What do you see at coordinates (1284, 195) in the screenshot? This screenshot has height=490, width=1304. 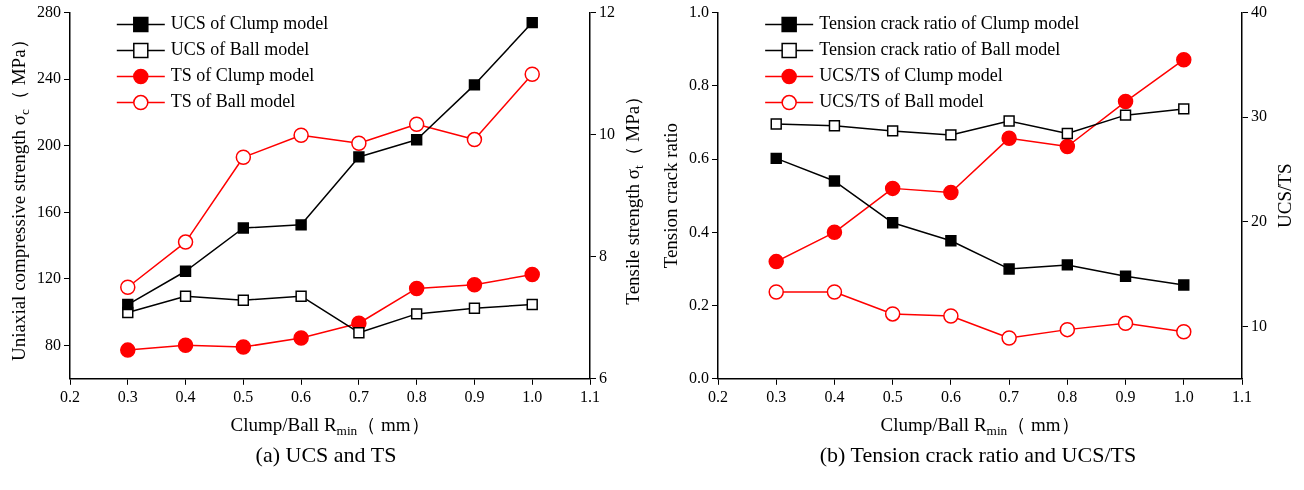 I see `y2-axis-title: UCS/TS` at bounding box center [1284, 195].